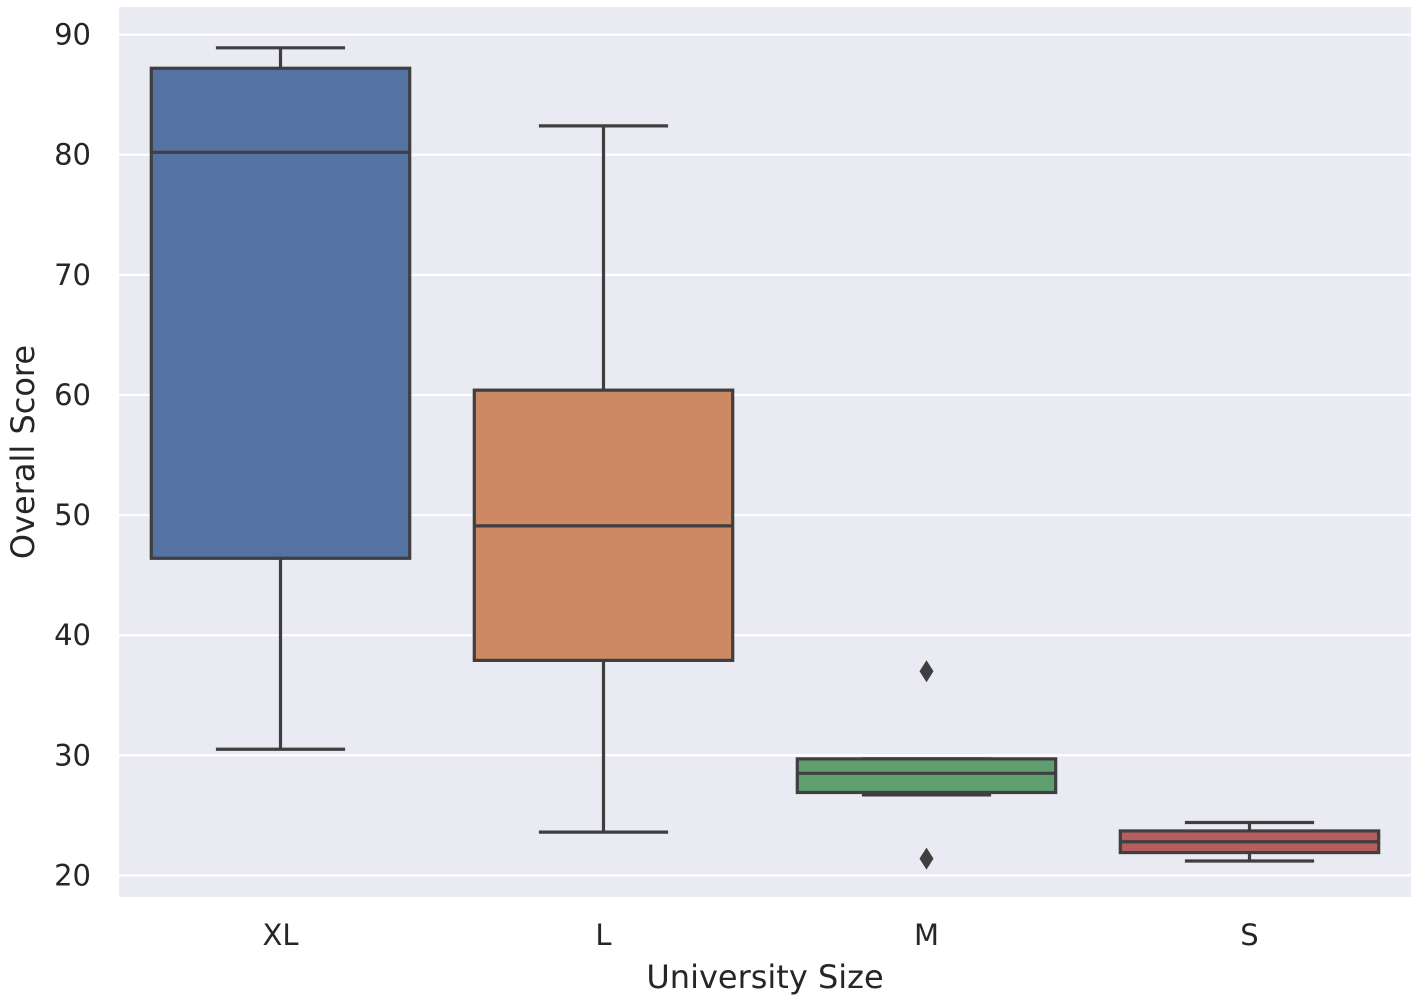  What do you see at coordinates (72, 755) in the screenshot?
I see `y-tick-label-30: 30` at bounding box center [72, 755].